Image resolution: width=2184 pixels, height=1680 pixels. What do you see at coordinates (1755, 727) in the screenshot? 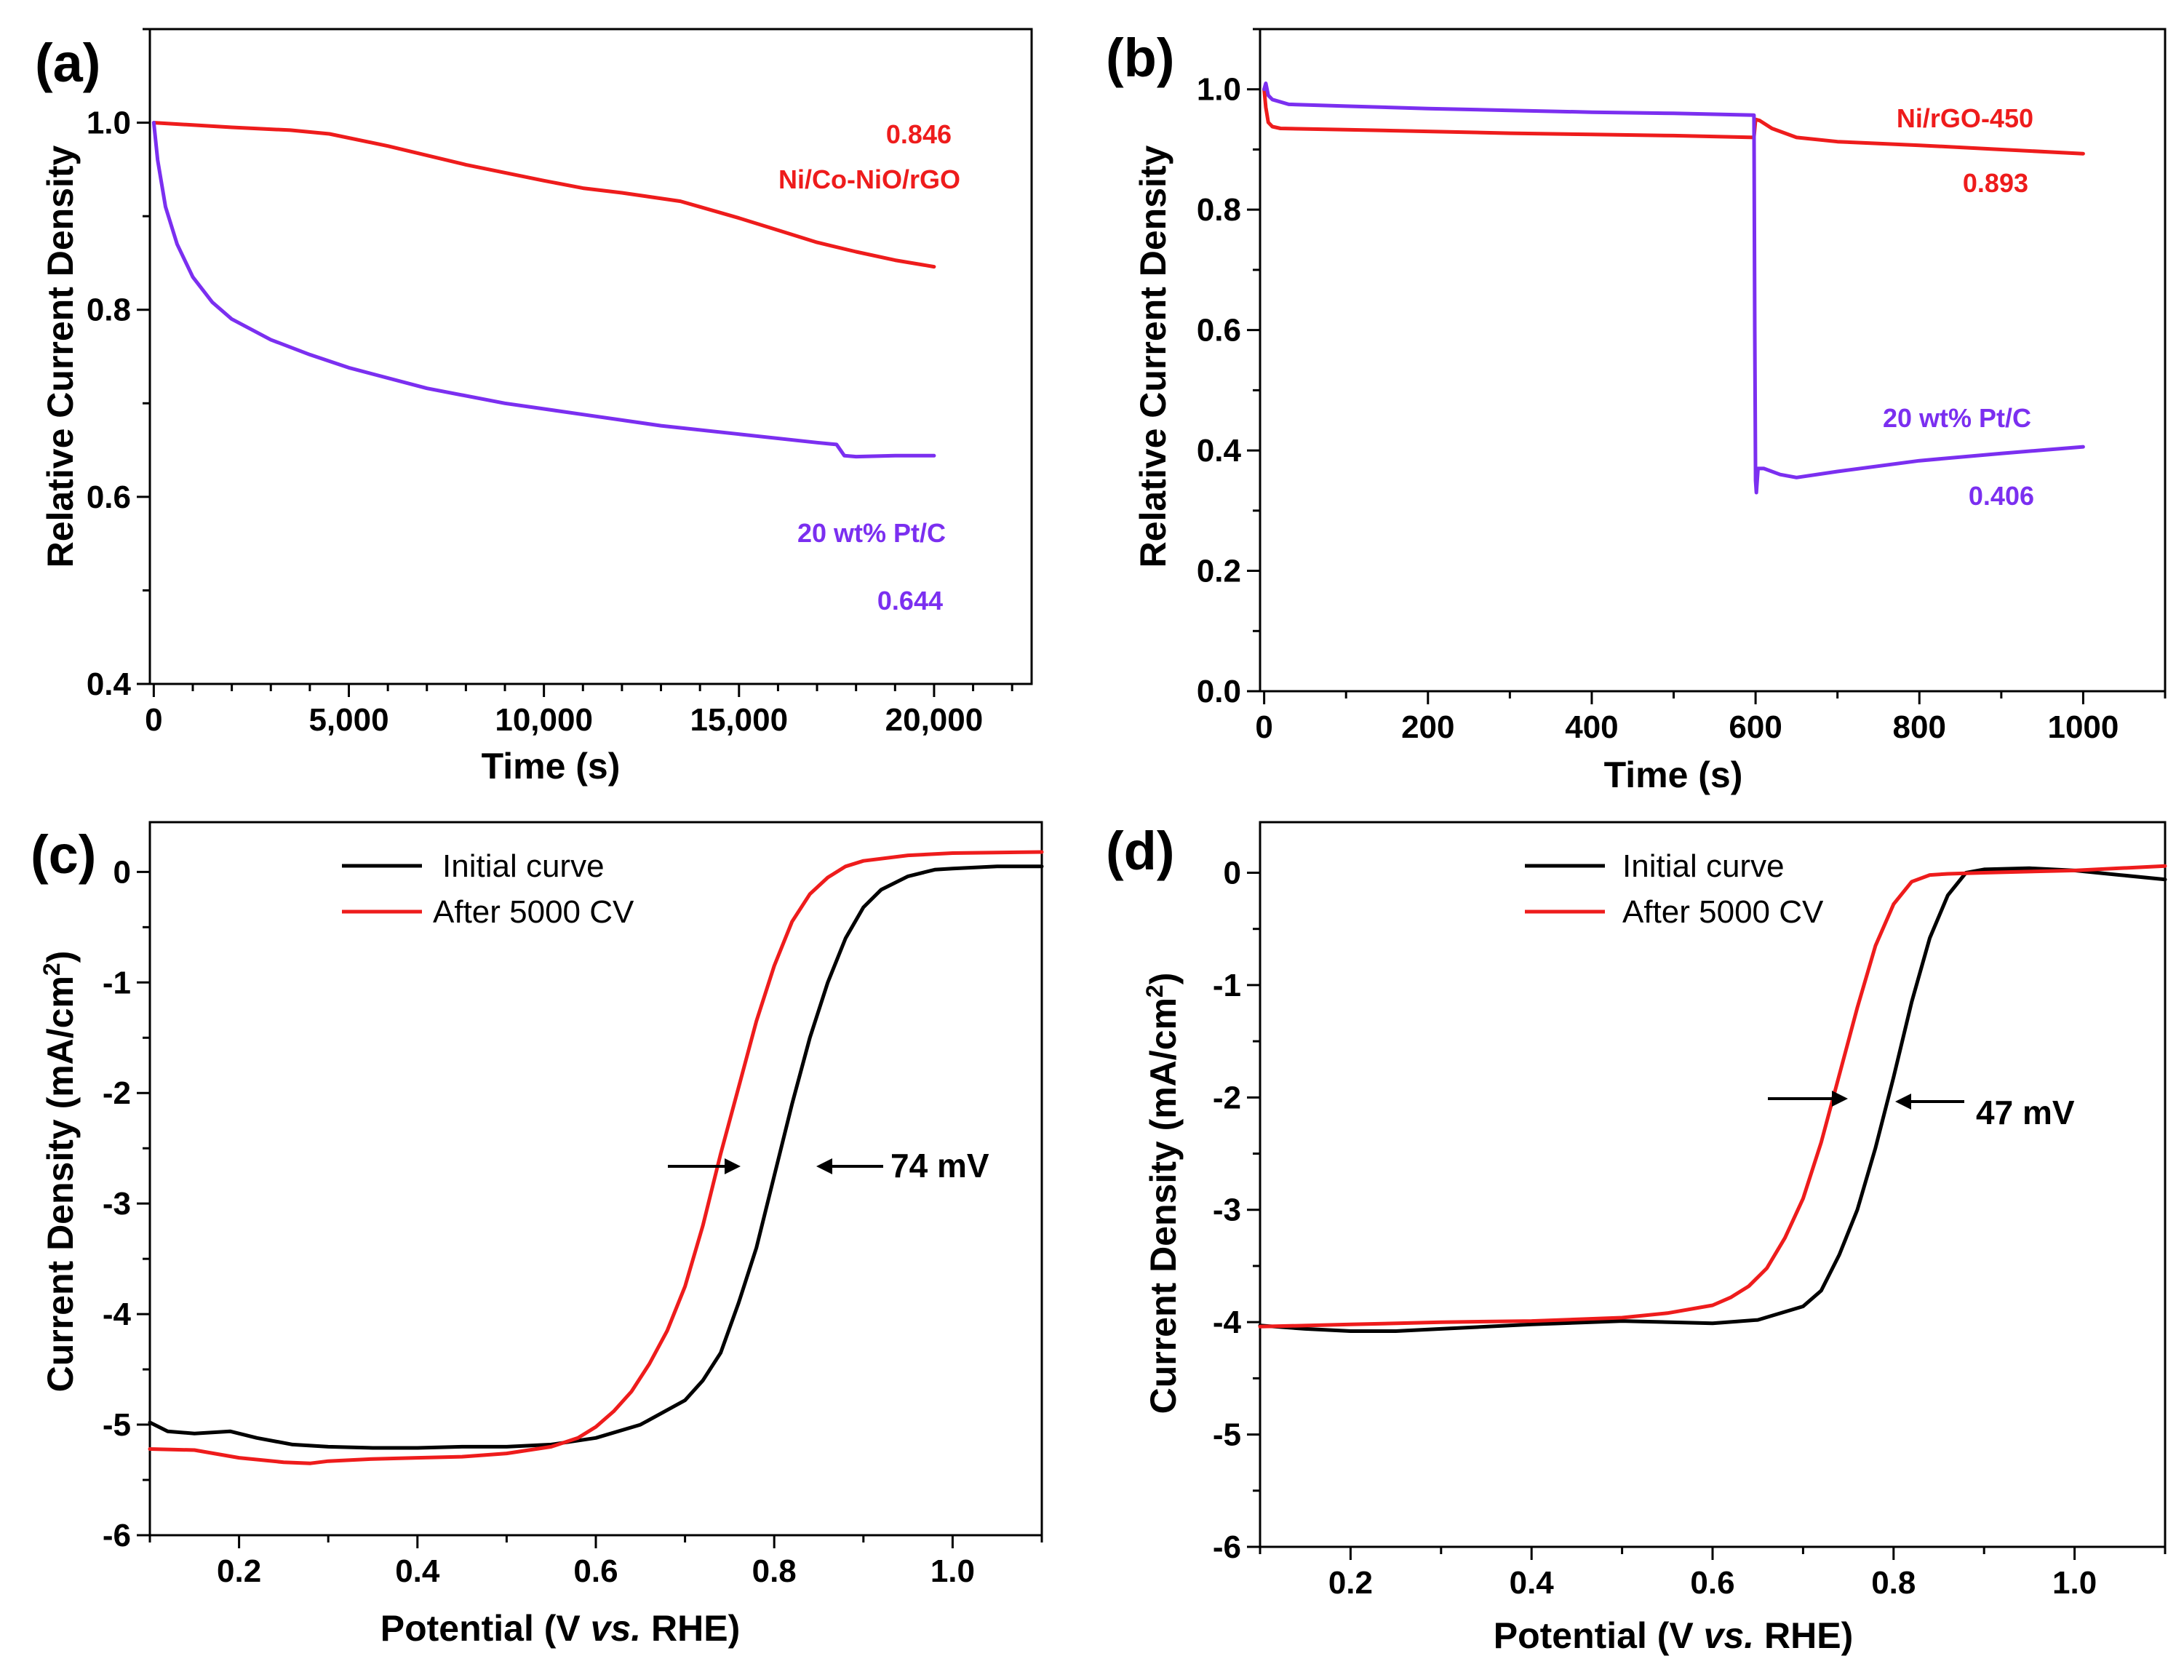
I see `panel-b-x-tick-label: 600` at bounding box center [1755, 727].